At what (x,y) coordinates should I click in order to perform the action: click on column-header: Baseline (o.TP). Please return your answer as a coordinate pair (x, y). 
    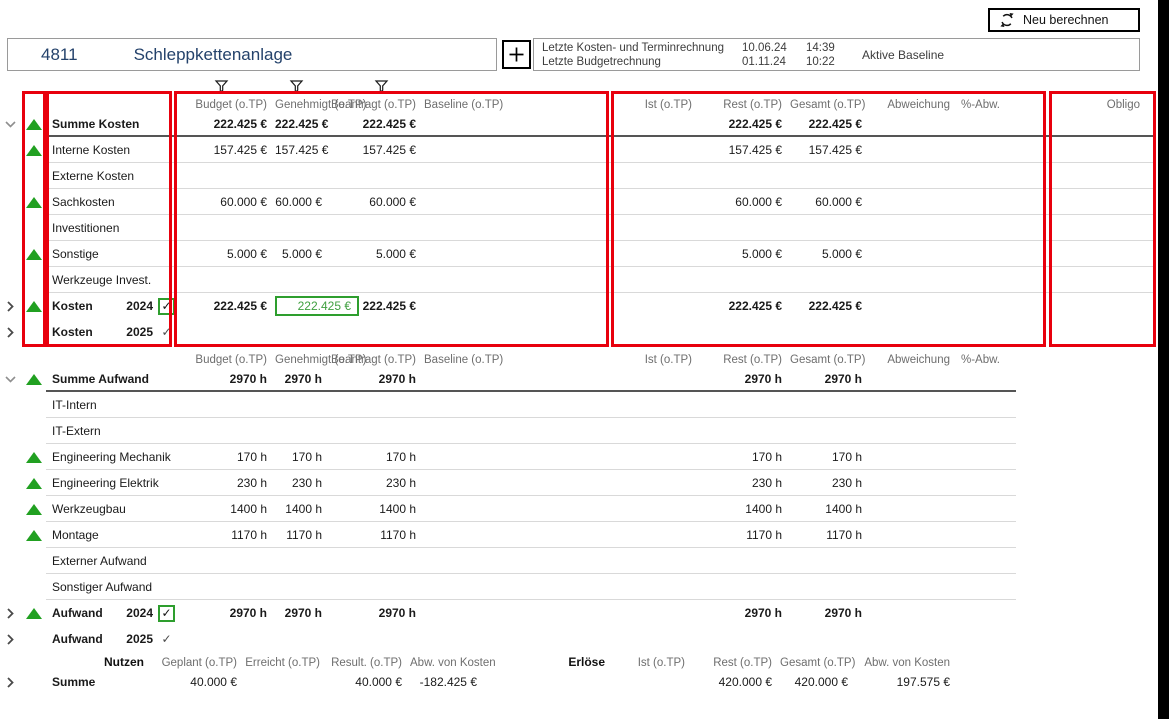
    Looking at the image, I should click on (464, 360).